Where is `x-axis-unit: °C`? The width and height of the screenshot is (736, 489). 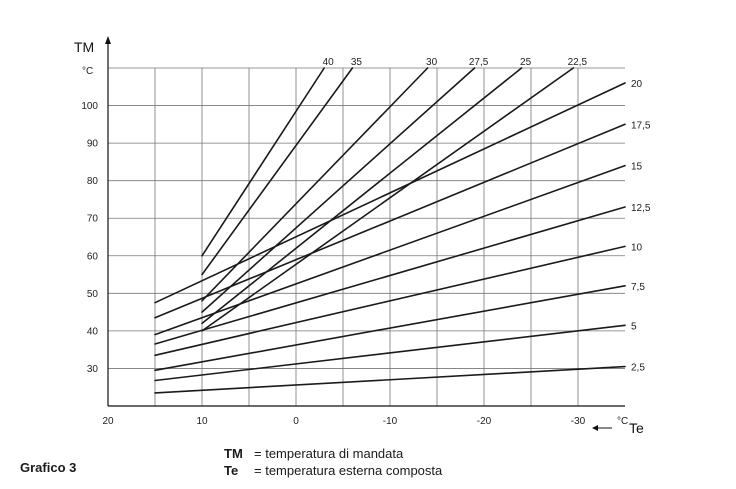
x-axis-unit: °C is located at coordinates (622, 421).